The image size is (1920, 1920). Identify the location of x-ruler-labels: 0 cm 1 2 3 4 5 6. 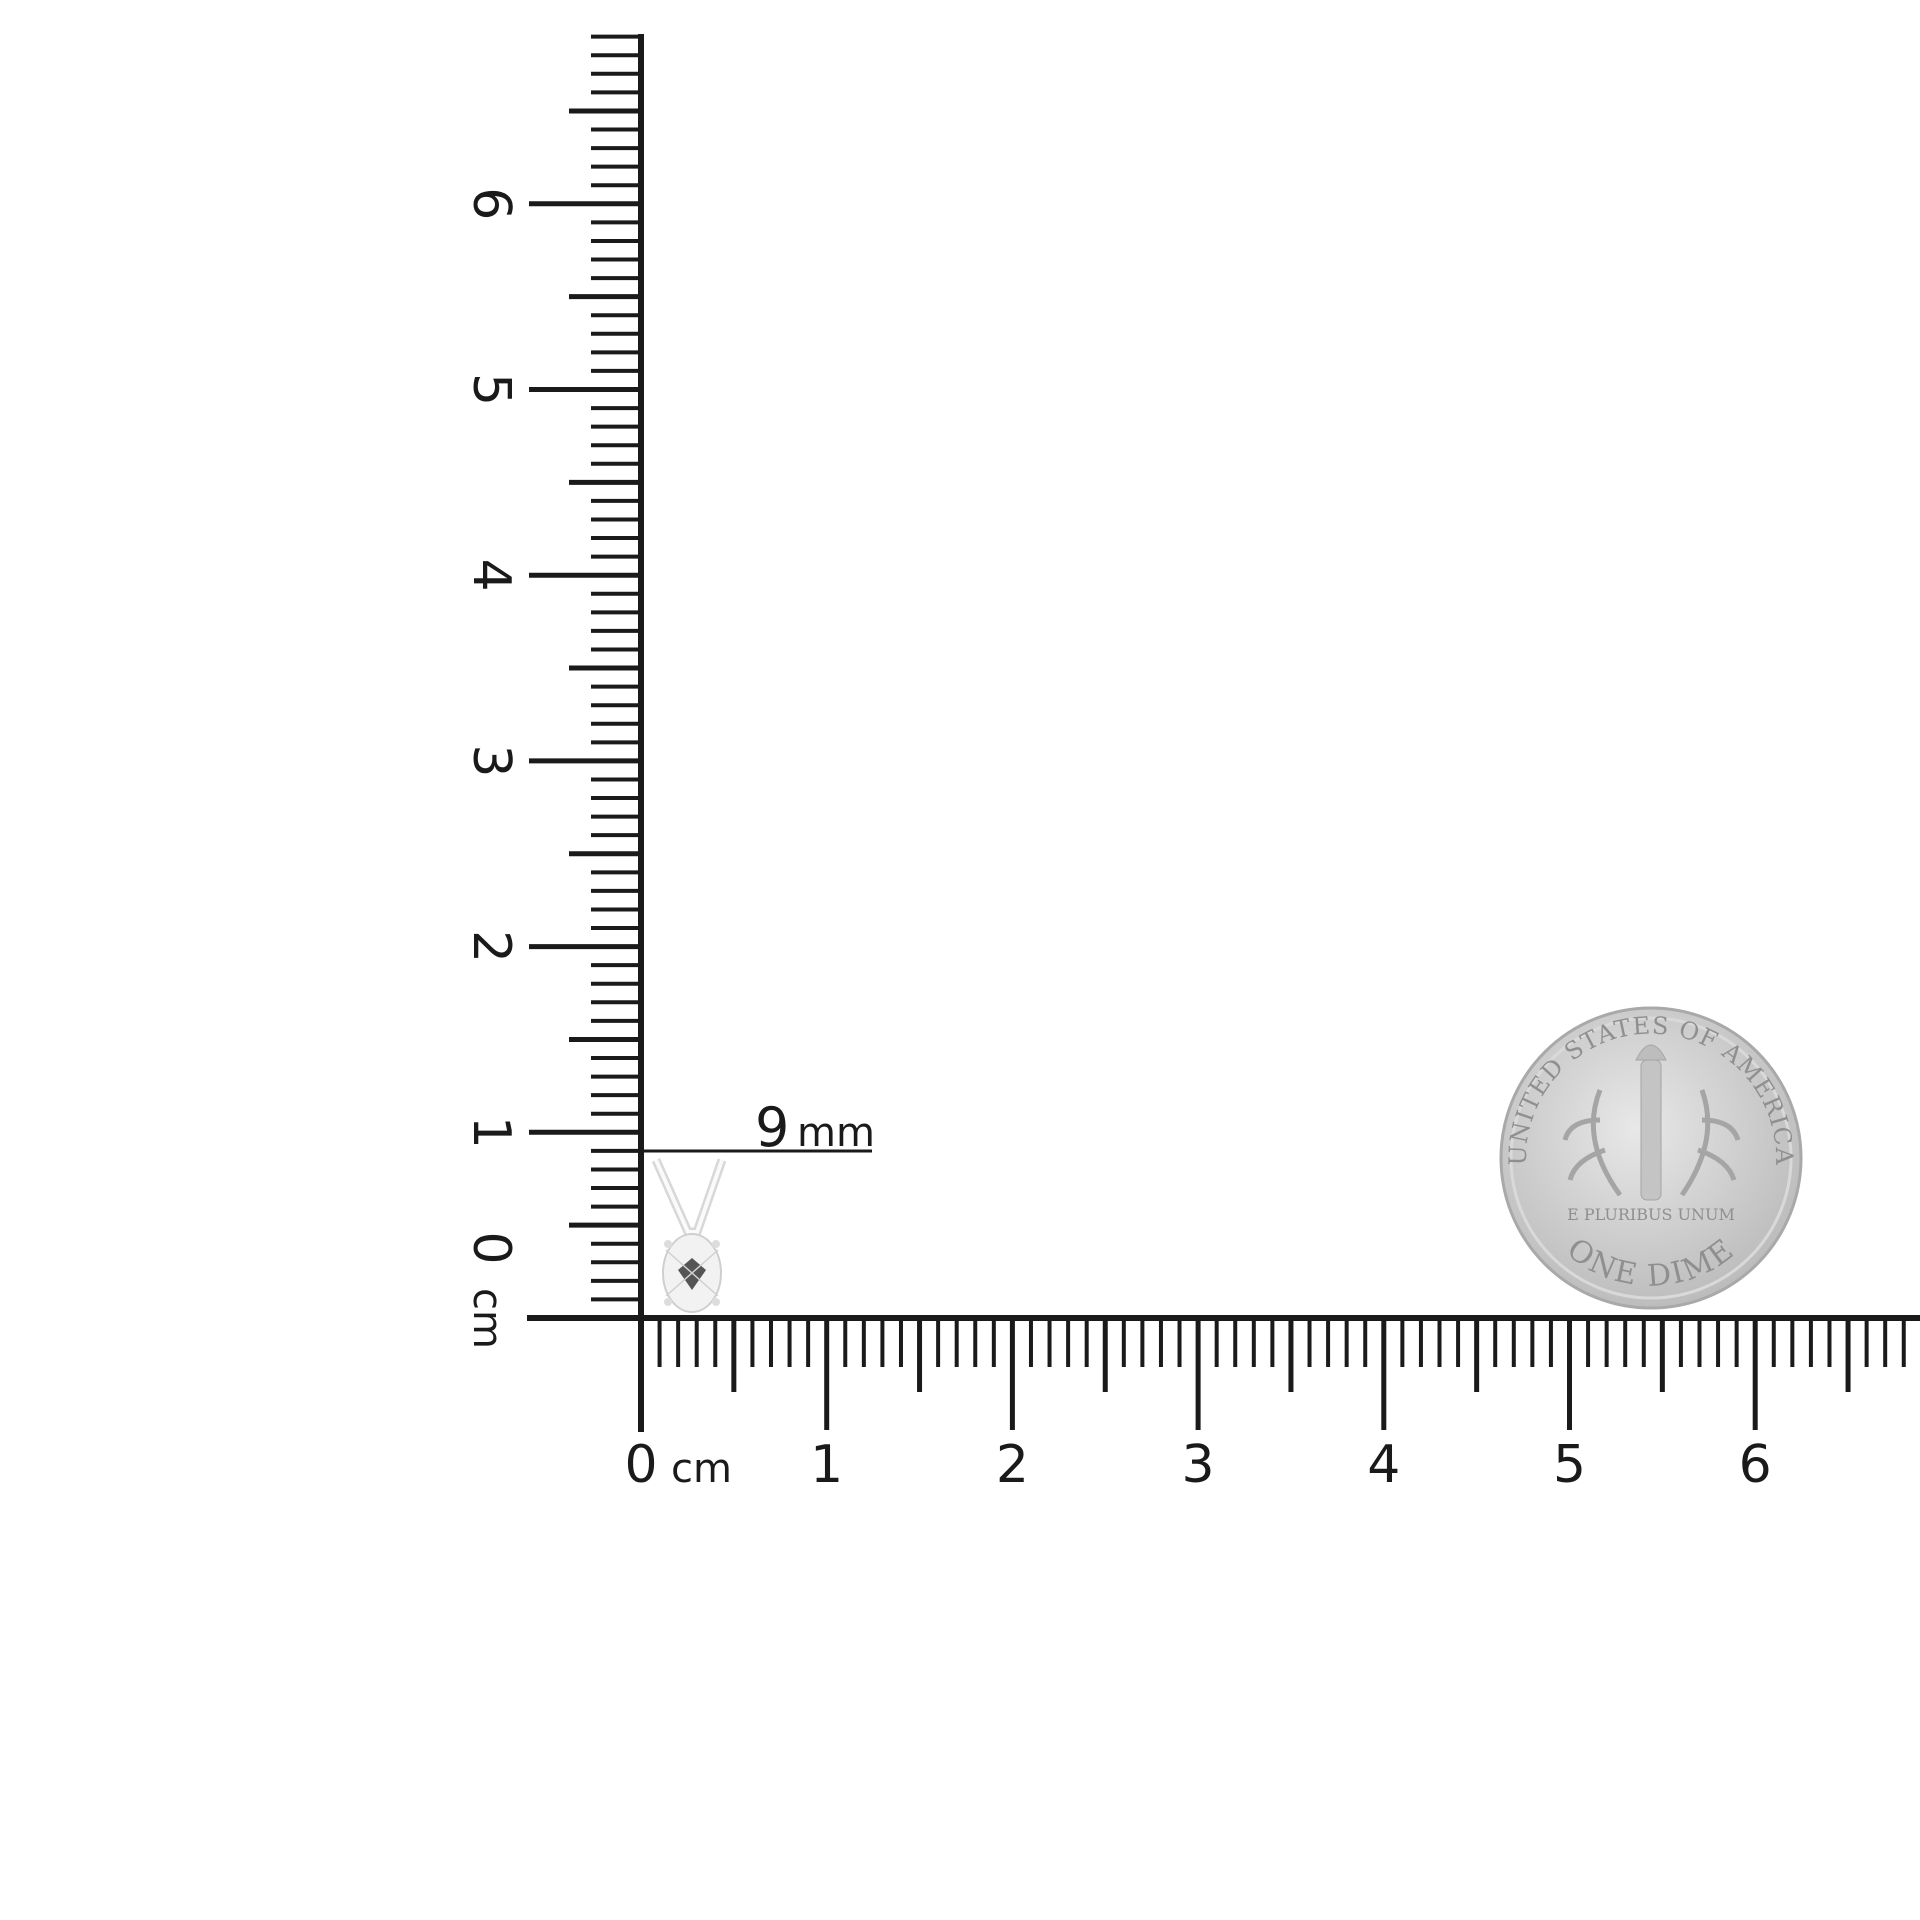
(1197, 1465).